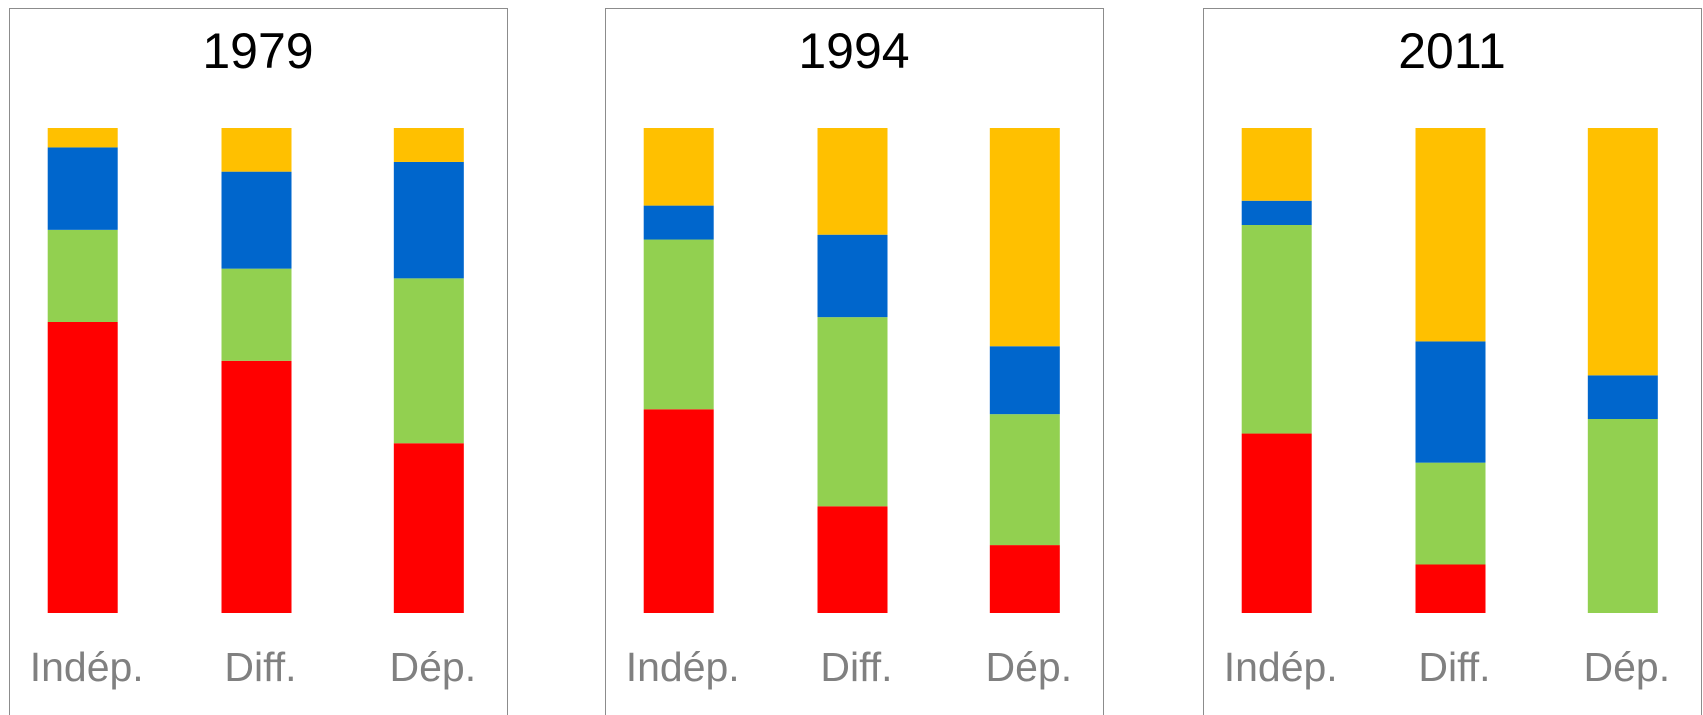 The image size is (1703, 715). I want to click on chart-title: 1994, so click(853, 51).